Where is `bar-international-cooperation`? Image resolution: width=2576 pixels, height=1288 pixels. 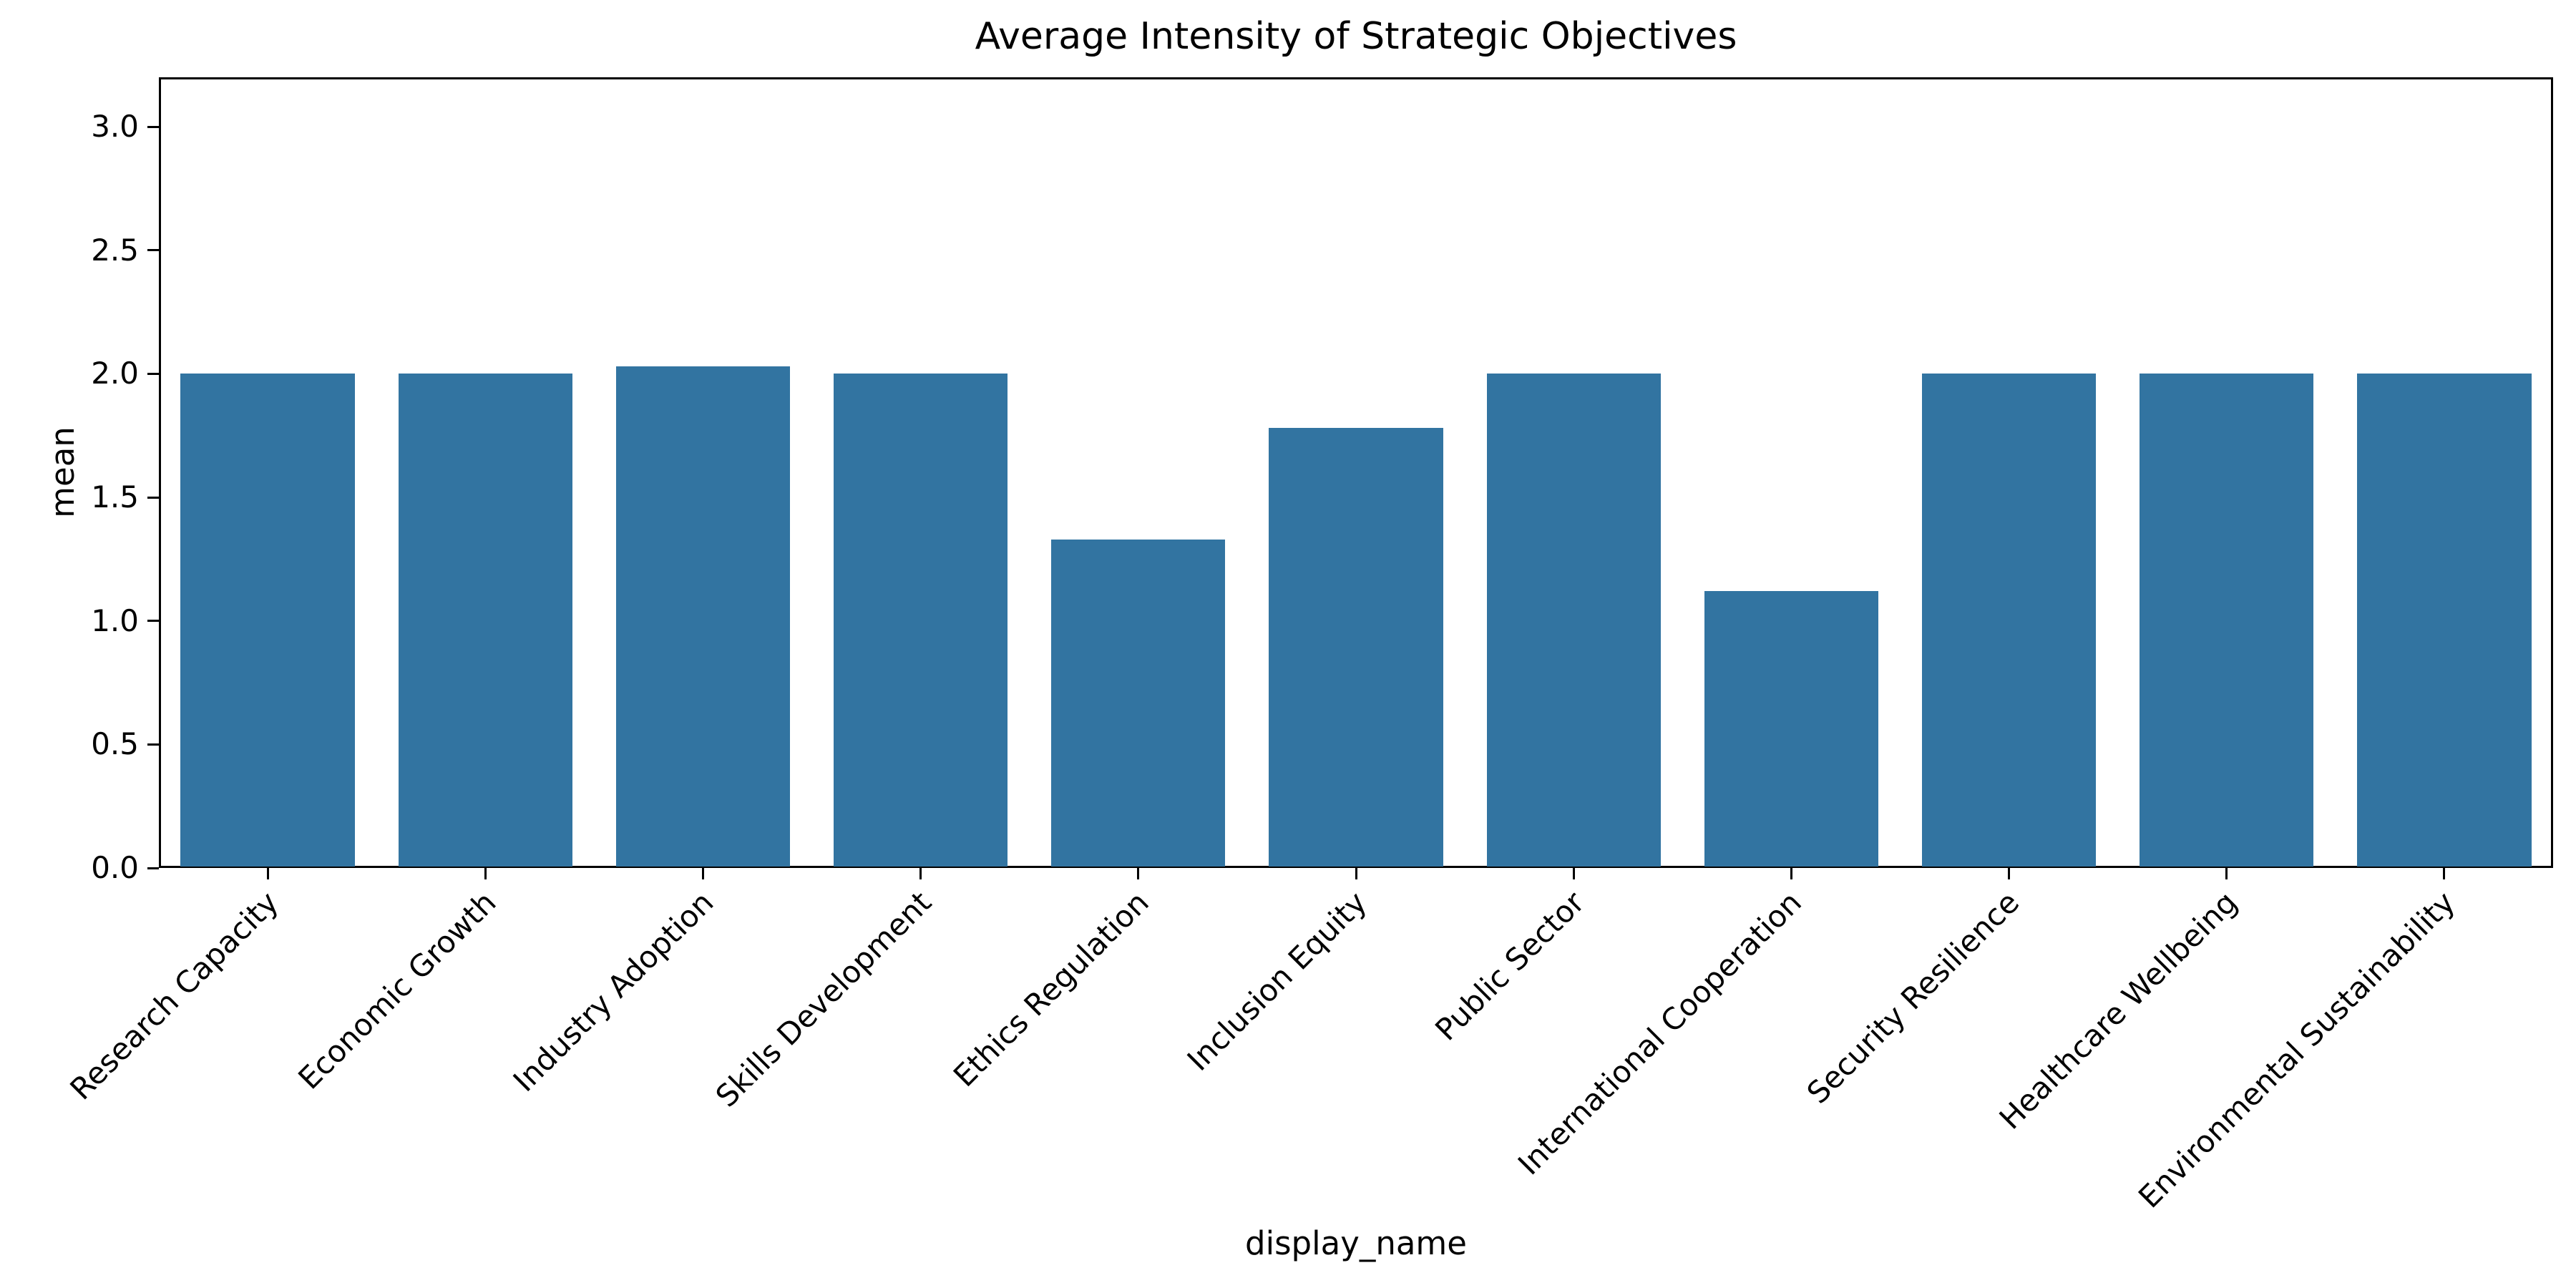 bar-international-cooperation is located at coordinates (1791, 729).